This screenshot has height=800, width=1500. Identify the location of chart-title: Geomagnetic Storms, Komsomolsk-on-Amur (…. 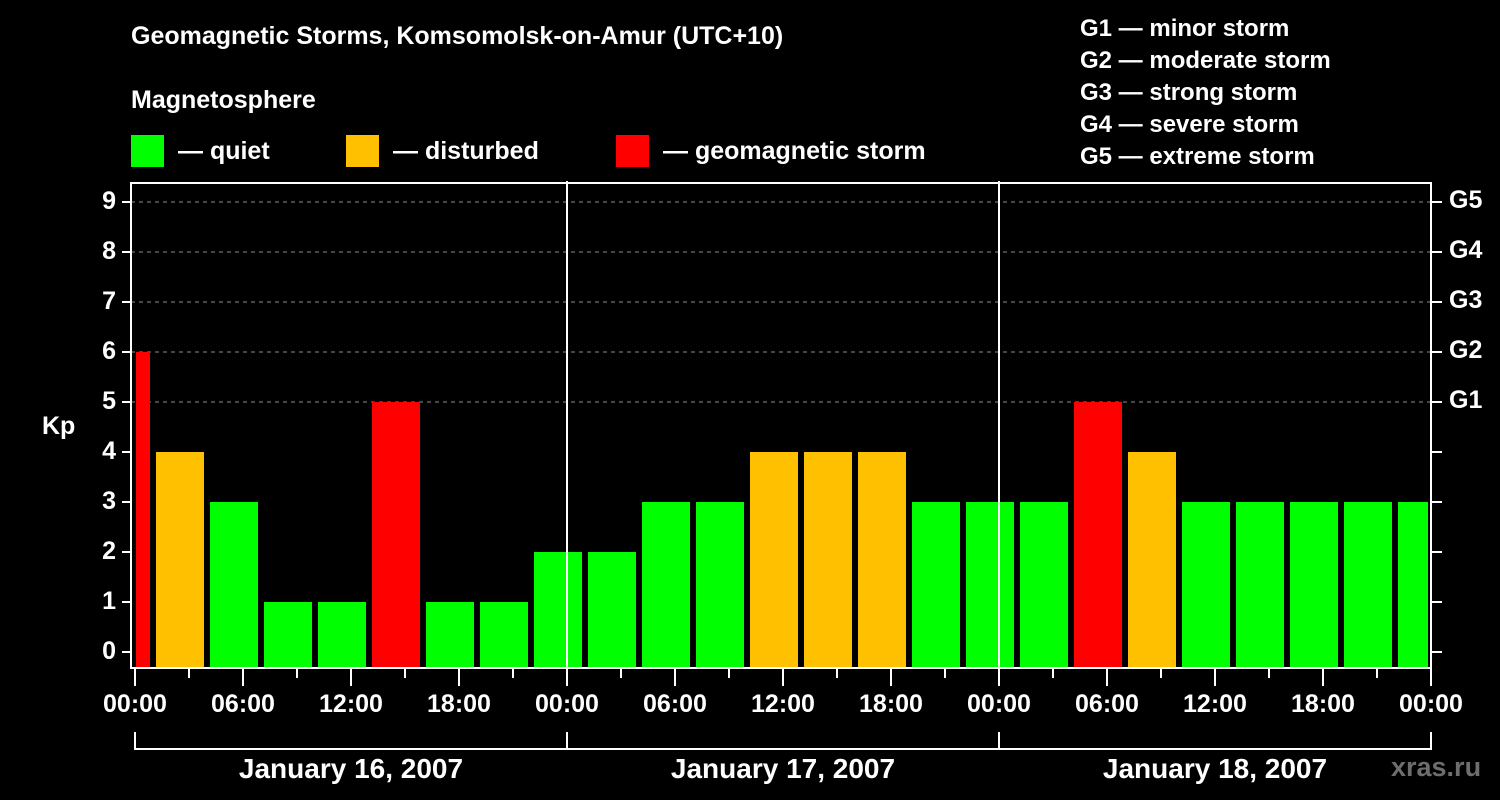
(457, 36).